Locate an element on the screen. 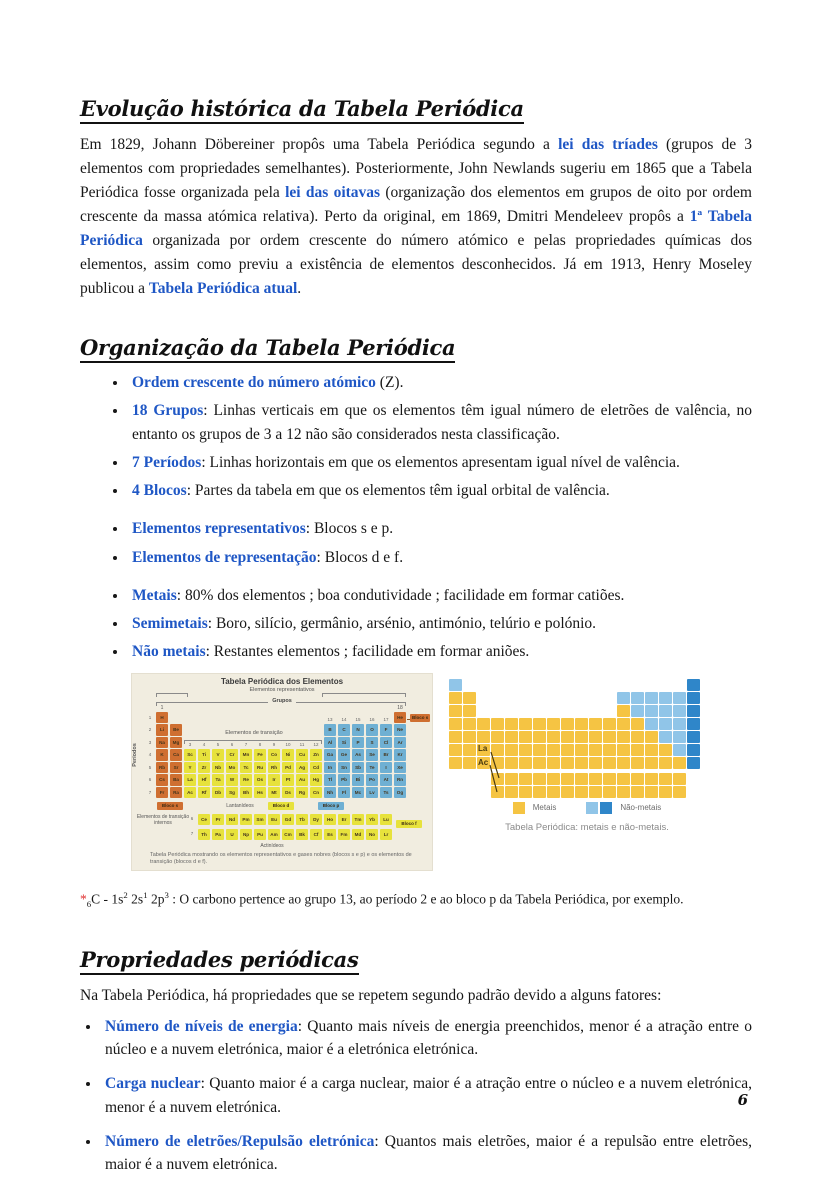 The width and height of the screenshot is (828, 1187). text-segment: Elementos de representação is located at coordinates (224, 557).